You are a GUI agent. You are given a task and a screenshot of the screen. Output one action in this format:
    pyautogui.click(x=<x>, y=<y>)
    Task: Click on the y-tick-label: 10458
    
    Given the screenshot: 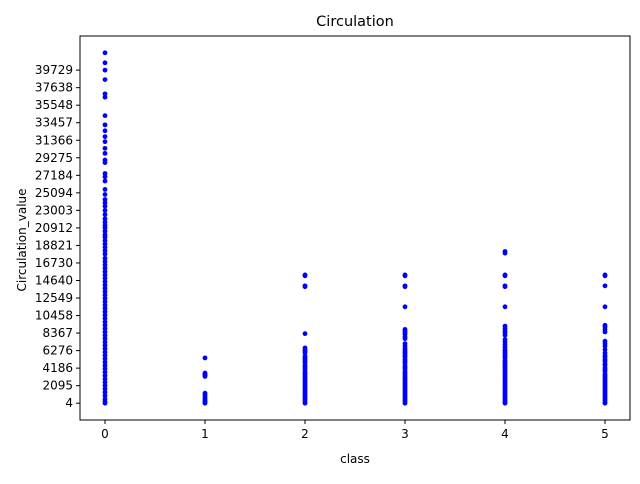 What is the action you would take?
    pyautogui.click(x=54, y=316)
    